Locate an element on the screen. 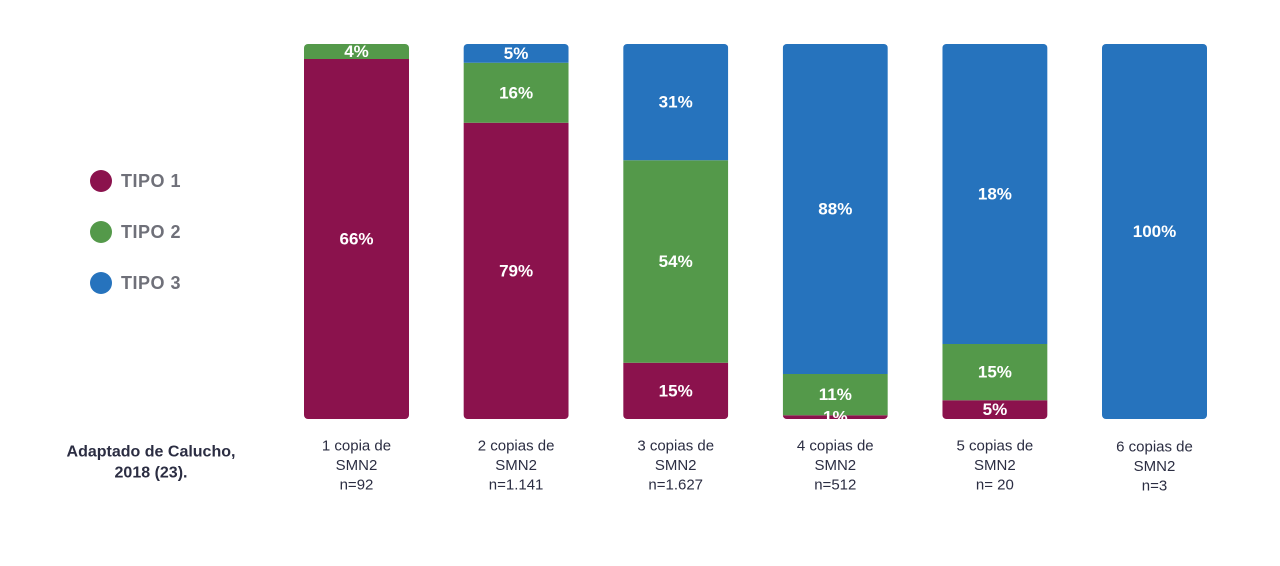 This screenshot has height=566, width=1280. legend-label: TIPO 2 is located at coordinates (151, 232).